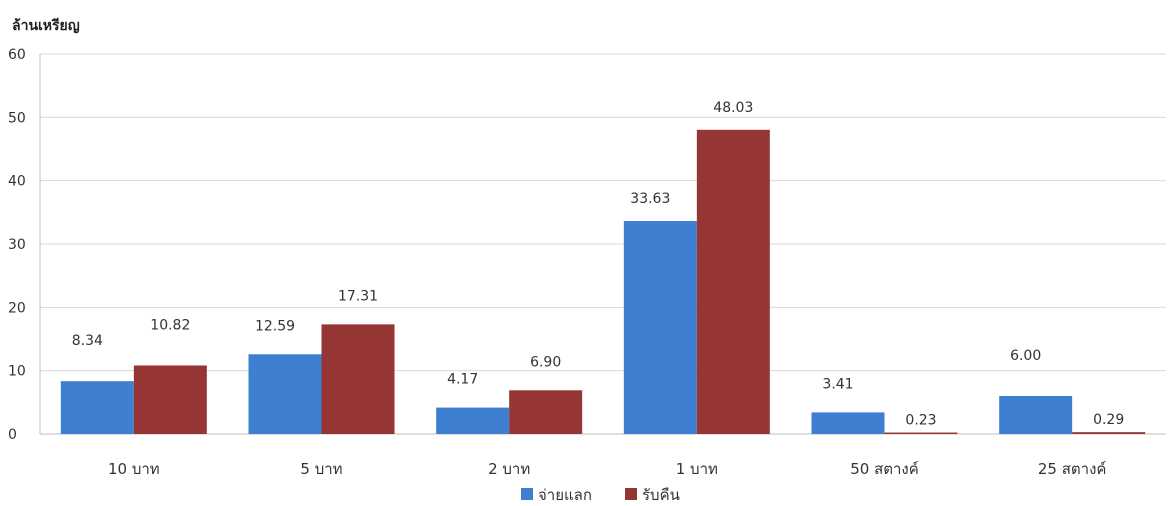  What do you see at coordinates (733, 108) in the screenshot?
I see `data-label: 48.03` at bounding box center [733, 108].